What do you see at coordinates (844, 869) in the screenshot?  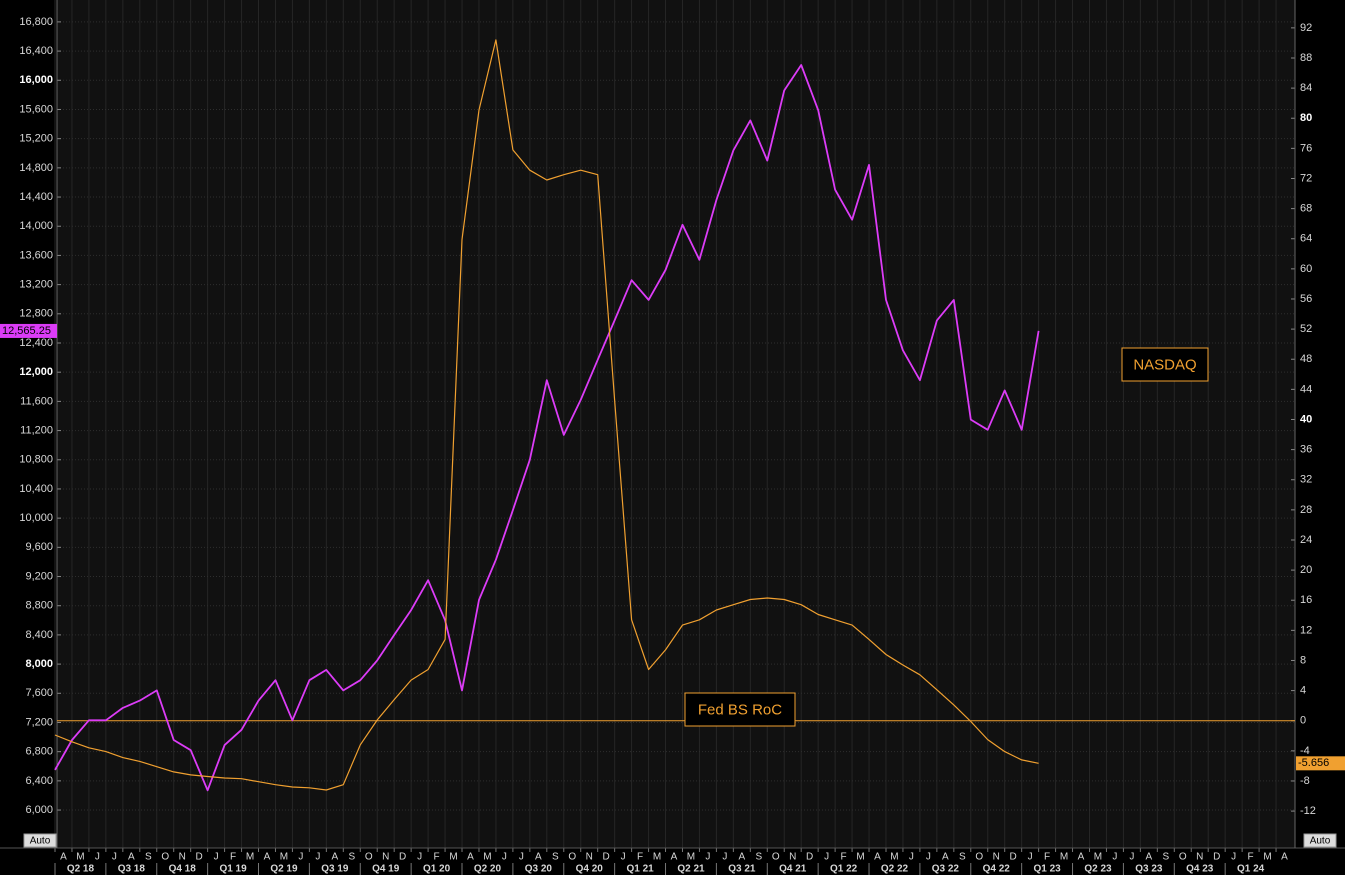 I see `quarter-label: Q1 22` at bounding box center [844, 869].